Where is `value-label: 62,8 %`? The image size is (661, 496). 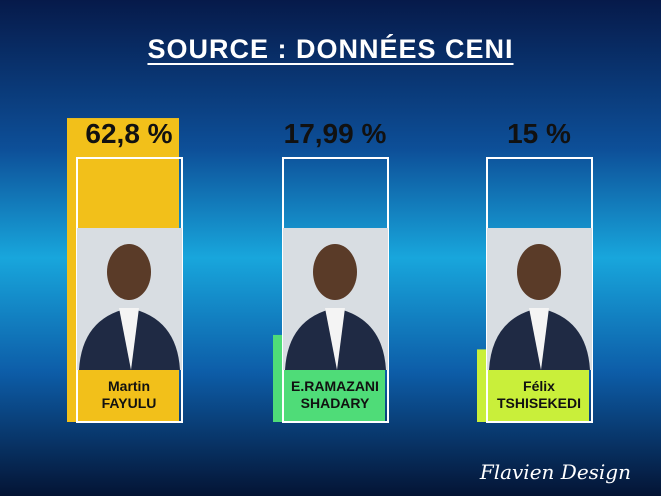
value-label: 62,8 % is located at coordinates (129, 133).